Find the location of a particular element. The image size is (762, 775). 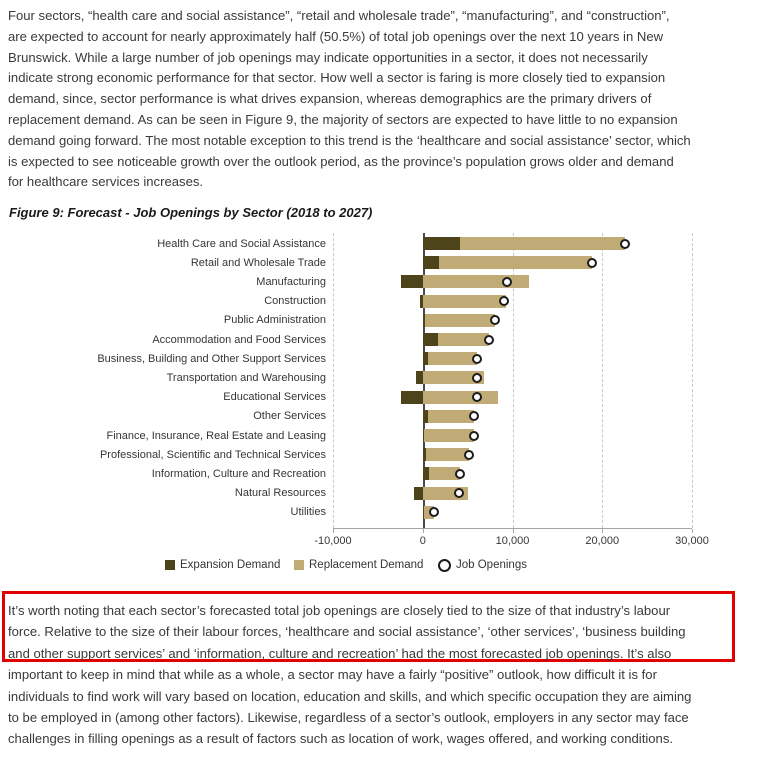

expansion-demand-swatch-icon is located at coordinates (170, 565).